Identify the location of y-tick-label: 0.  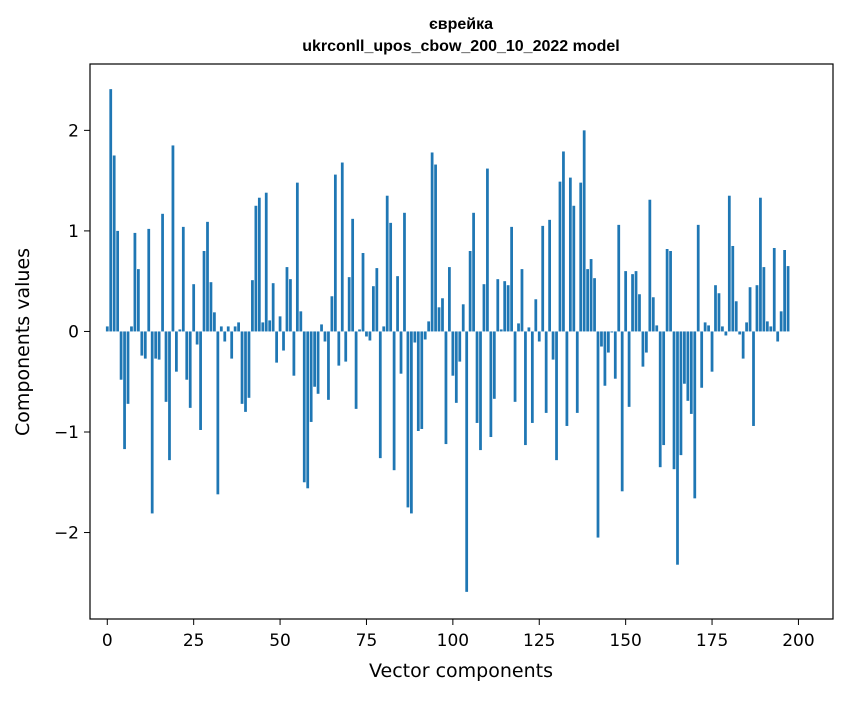
(73, 332).